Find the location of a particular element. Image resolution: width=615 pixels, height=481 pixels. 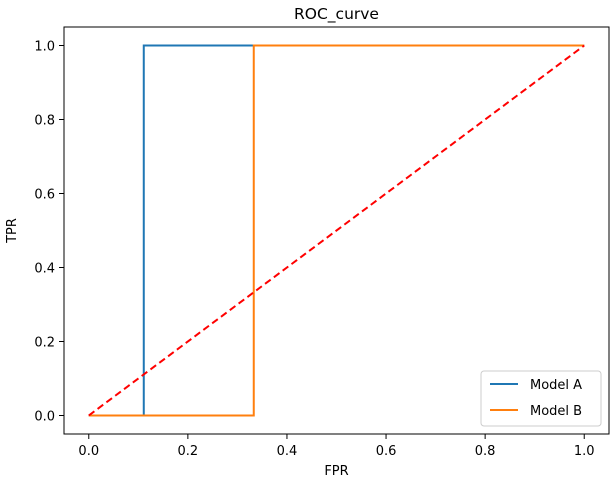

y-tick-label: 0.6 is located at coordinates (44, 195).